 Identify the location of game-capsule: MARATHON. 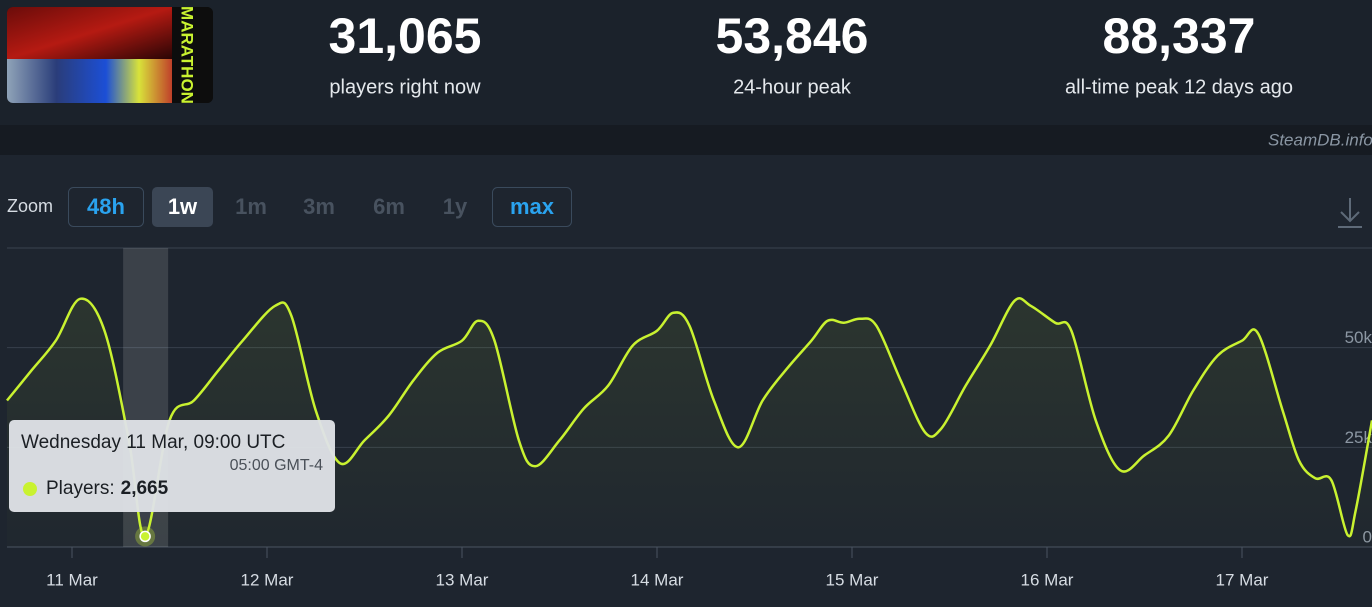
(110, 55).